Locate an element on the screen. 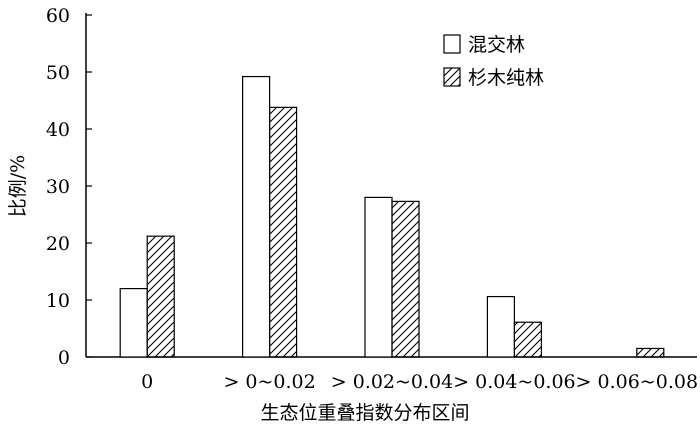  y-tick-label: 10 is located at coordinates (58, 301).